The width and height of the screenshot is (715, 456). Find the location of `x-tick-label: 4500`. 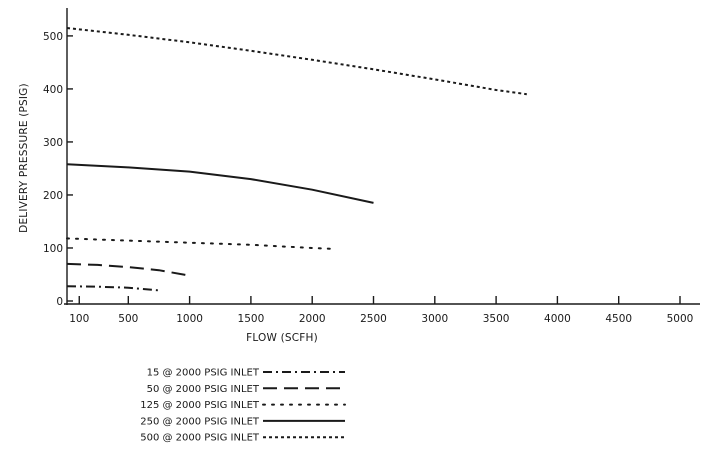

x-tick-label: 4500 is located at coordinates (618, 319).